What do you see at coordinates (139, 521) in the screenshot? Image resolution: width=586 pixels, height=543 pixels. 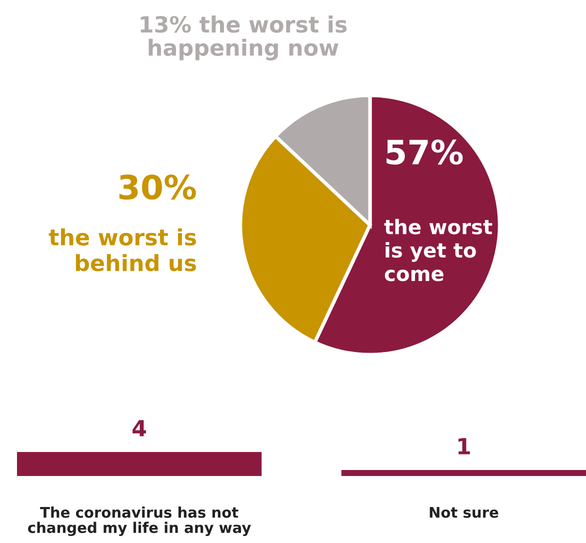 I see `x-tick-label: The coronavirus has not changed my life in any way` at bounding box center [139, 521].